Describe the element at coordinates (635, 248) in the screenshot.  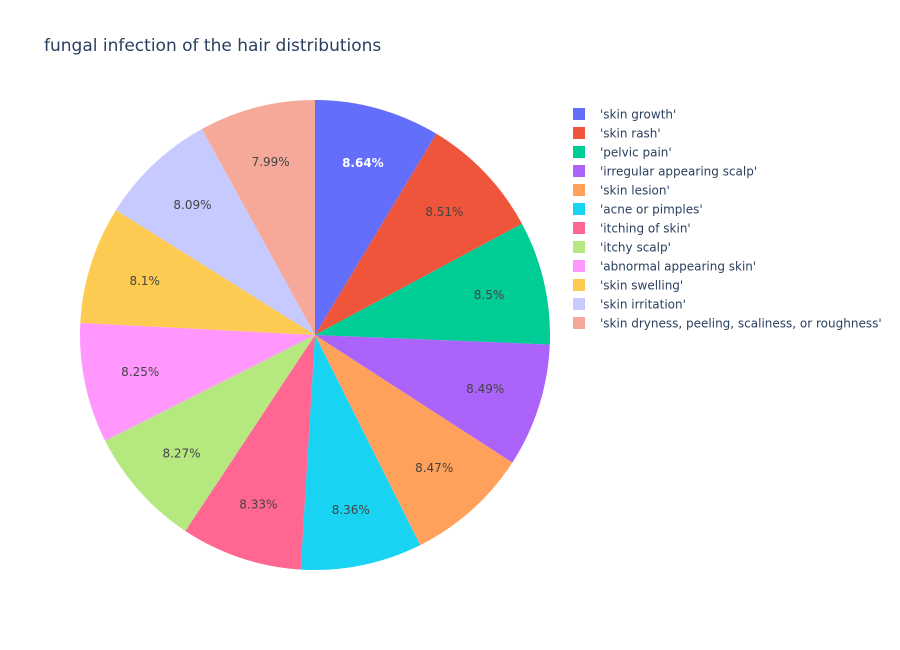
I see `legend-label: 'itchy scalp'` at that location.